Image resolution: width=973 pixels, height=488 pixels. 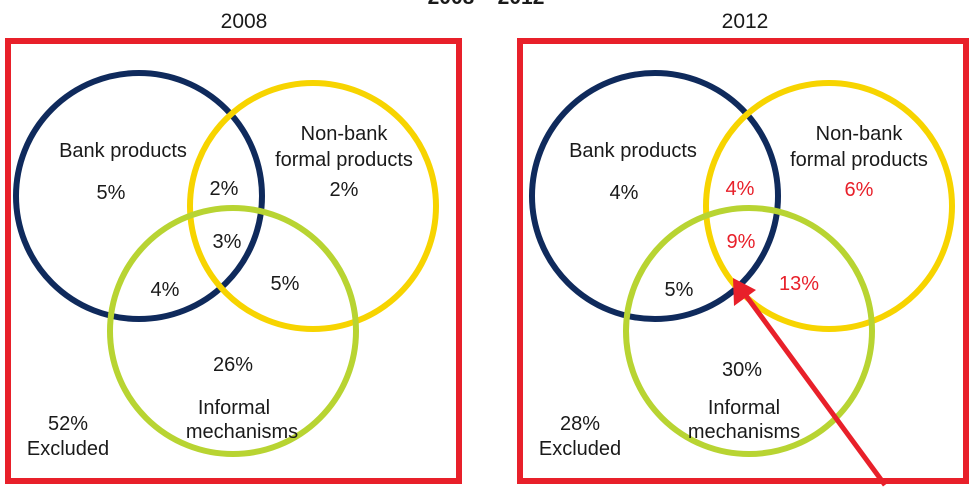 I want to click on bank-nonbank-value-2012: 4%, so click(x=740, y=189).